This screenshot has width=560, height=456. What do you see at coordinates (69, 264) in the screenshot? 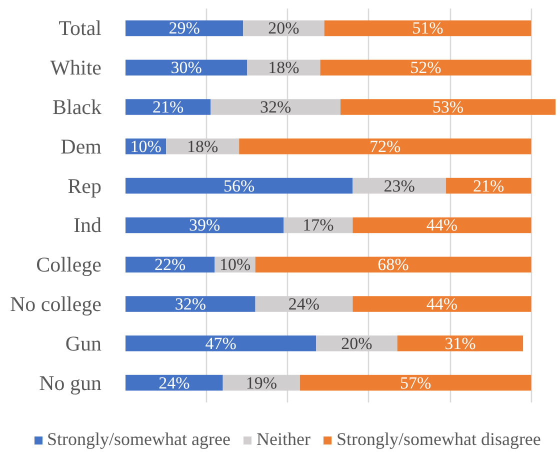
I see `y-tick-label: College` at bounding box center [69, 264].